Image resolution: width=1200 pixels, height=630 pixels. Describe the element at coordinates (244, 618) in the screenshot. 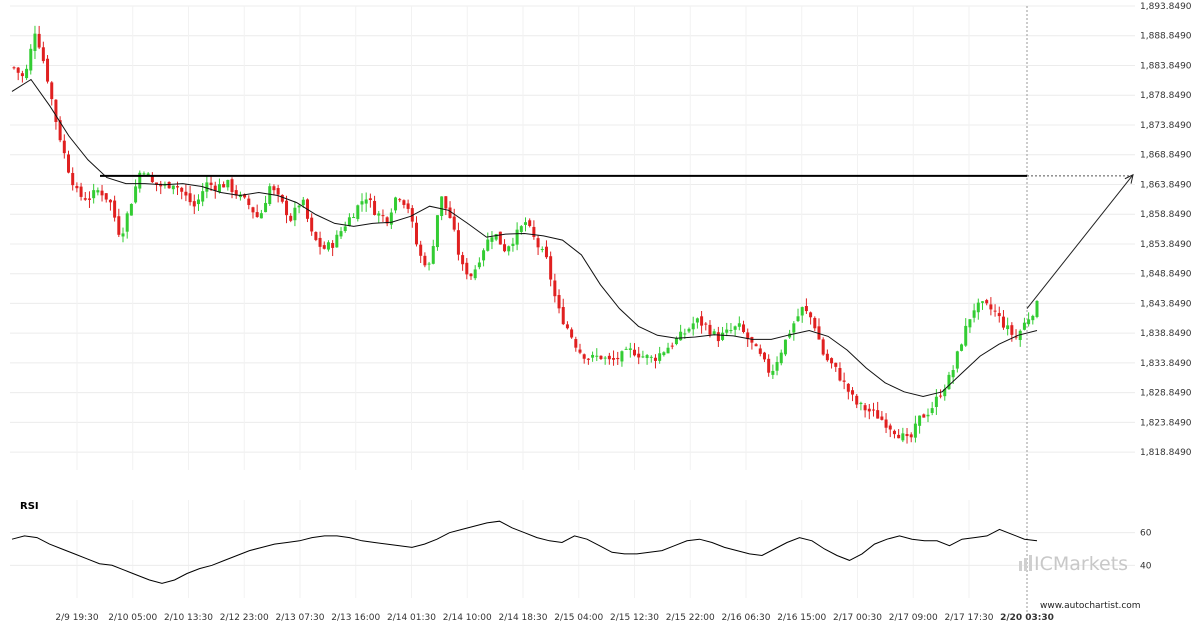

I see `time-tick-label: 2/12 23:00` at that location.